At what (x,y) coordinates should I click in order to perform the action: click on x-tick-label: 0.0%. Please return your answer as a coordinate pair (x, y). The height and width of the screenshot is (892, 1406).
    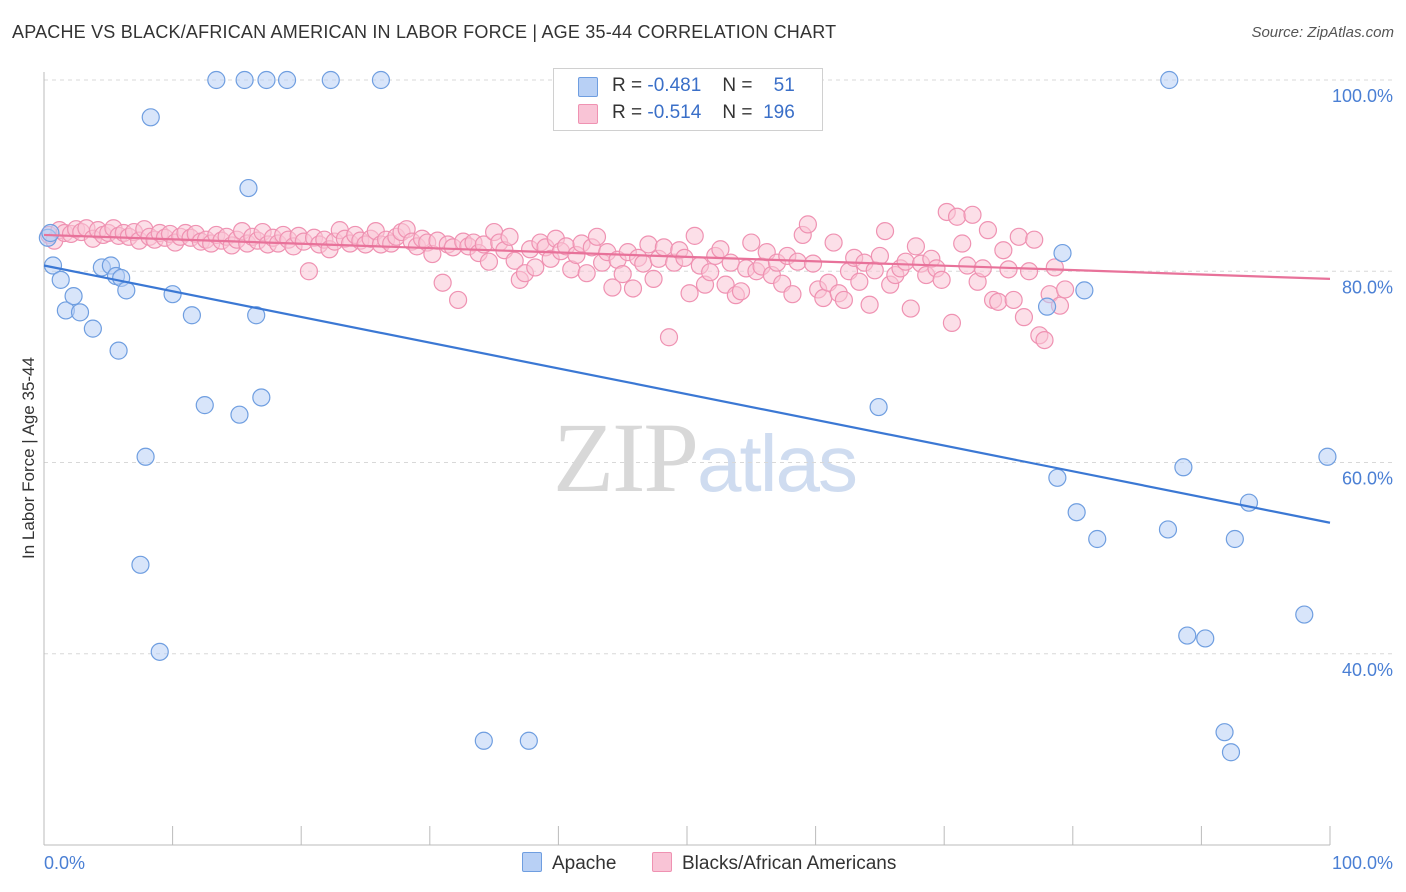
    Looking at the image, I should click on (64, 863).